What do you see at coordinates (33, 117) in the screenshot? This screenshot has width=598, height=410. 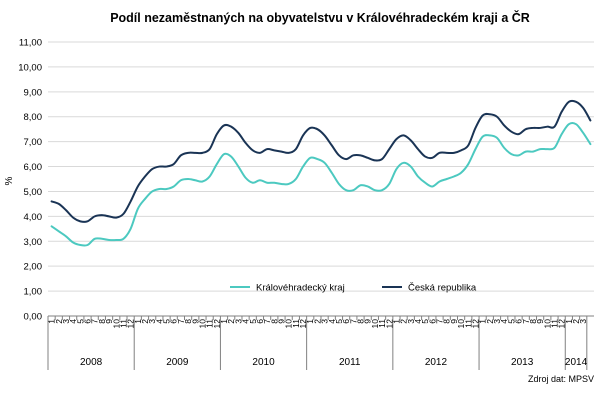 I see `y-tick-label: 8,00` at bounding box center [33, 117].